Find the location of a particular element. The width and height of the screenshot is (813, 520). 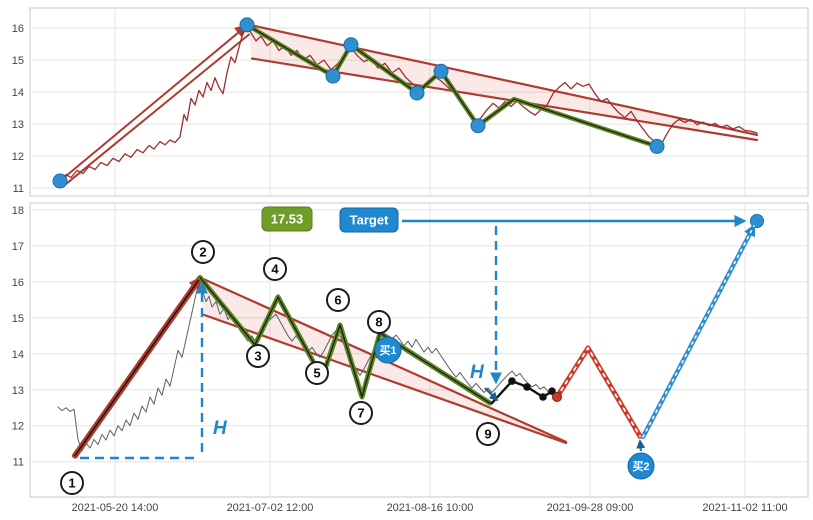

pullback-projection-dash is located at coordinates (598, 392).